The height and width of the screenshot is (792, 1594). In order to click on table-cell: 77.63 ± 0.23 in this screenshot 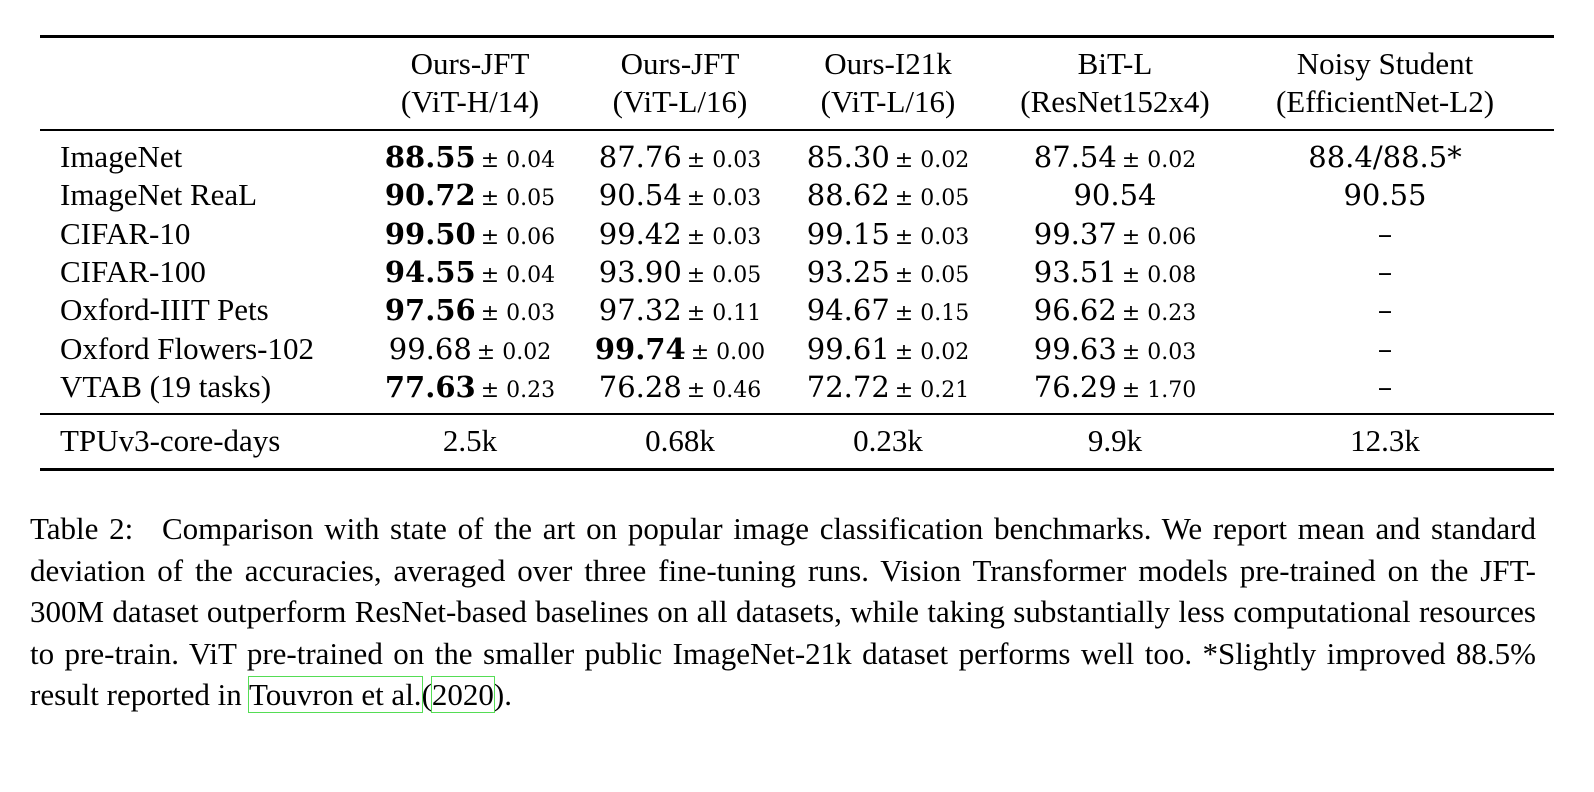, I will do `click(470, 389)`.